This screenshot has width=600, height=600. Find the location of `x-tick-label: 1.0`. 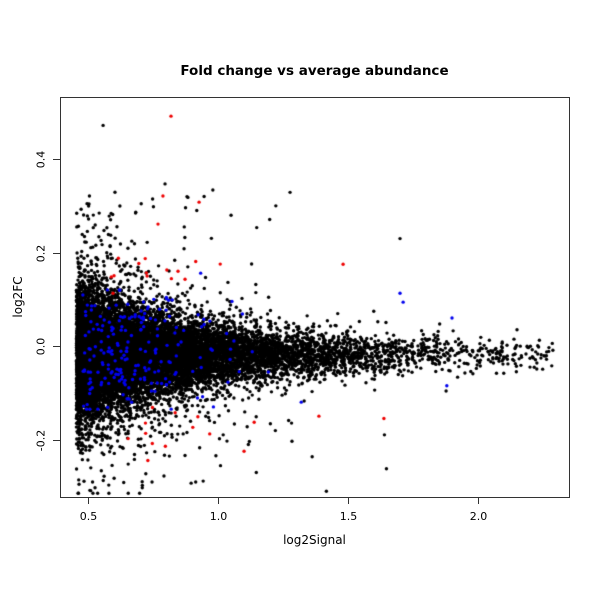

x-tick-label: 1.0 is located at coordinates (218, 516).